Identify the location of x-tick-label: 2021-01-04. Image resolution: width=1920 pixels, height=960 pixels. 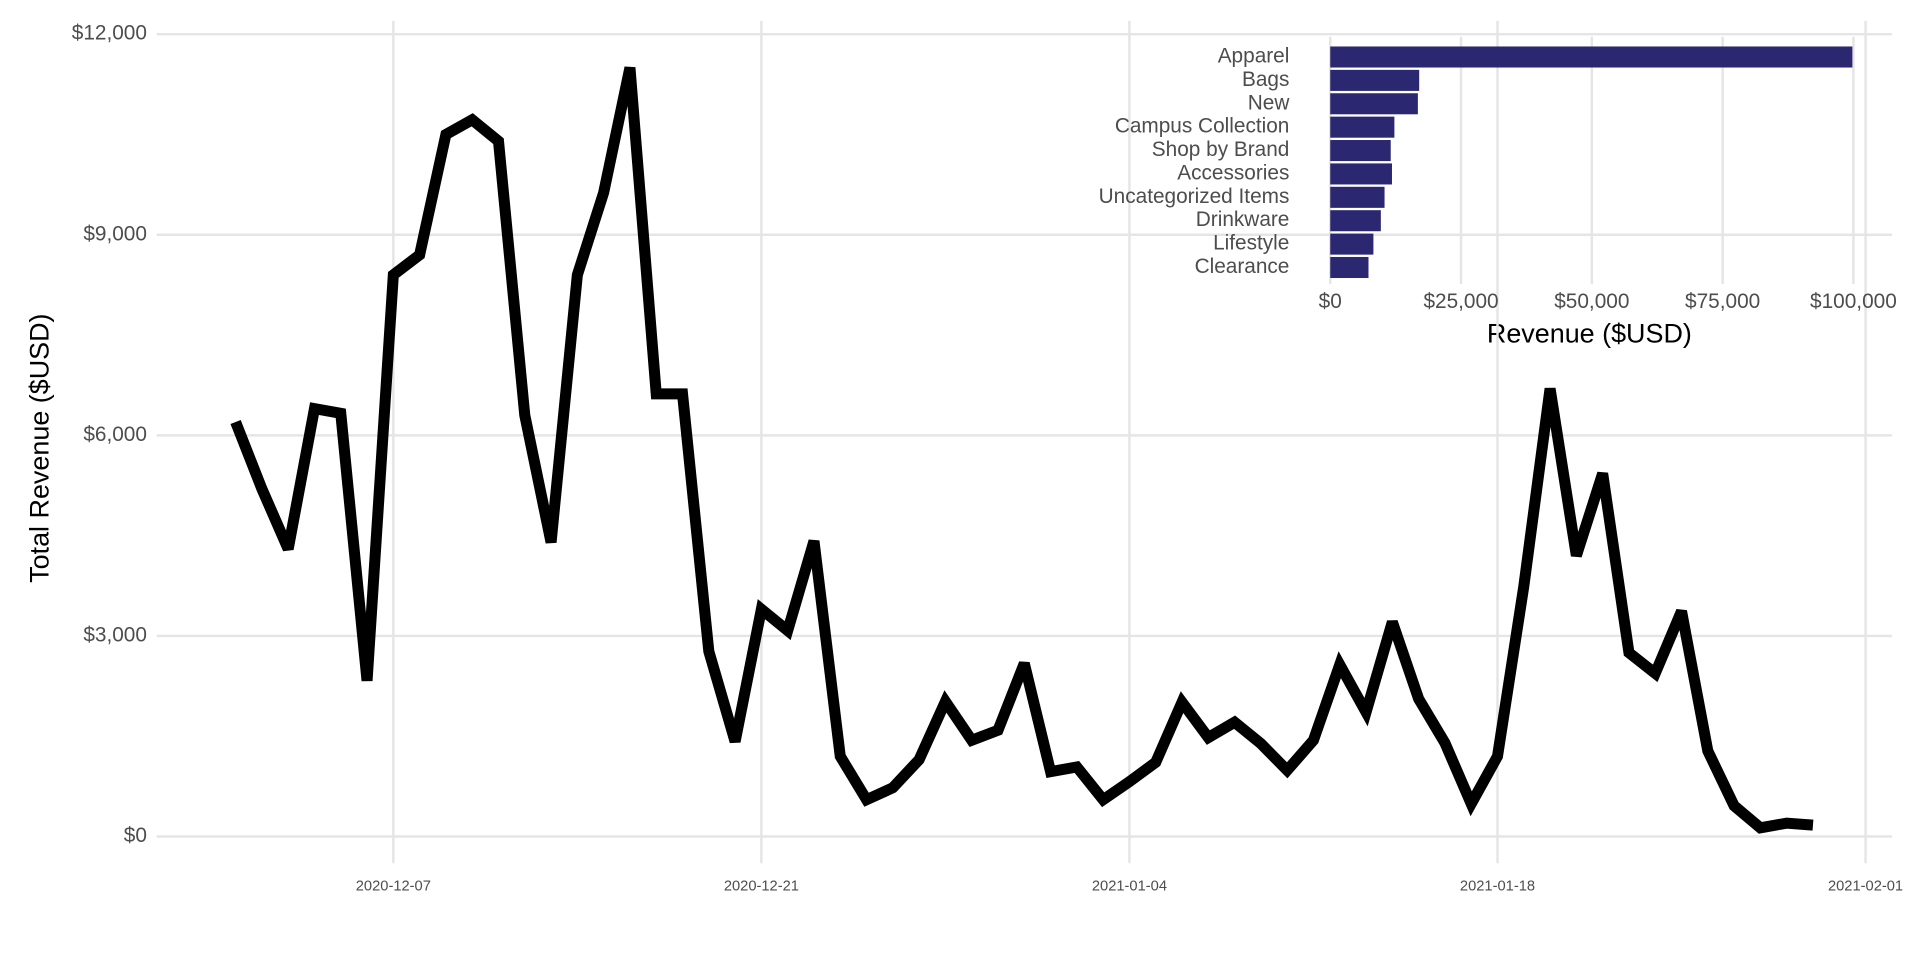
(1129, 886).